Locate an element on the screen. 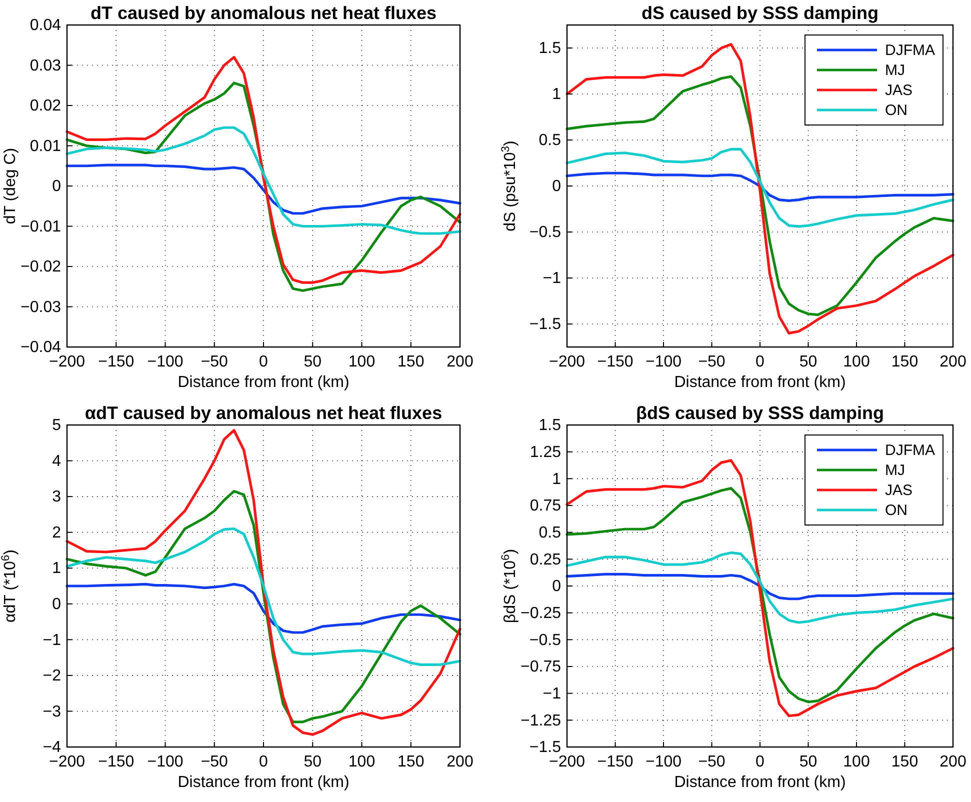 The width and height of the screenshot is (971, 802). y-axis-title: dT (deg C) is located at coordinates (10, 186).